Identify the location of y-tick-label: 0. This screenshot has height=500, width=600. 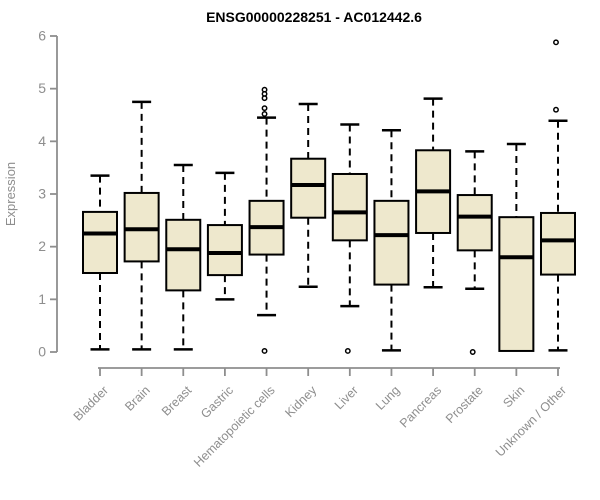
(42, 352).